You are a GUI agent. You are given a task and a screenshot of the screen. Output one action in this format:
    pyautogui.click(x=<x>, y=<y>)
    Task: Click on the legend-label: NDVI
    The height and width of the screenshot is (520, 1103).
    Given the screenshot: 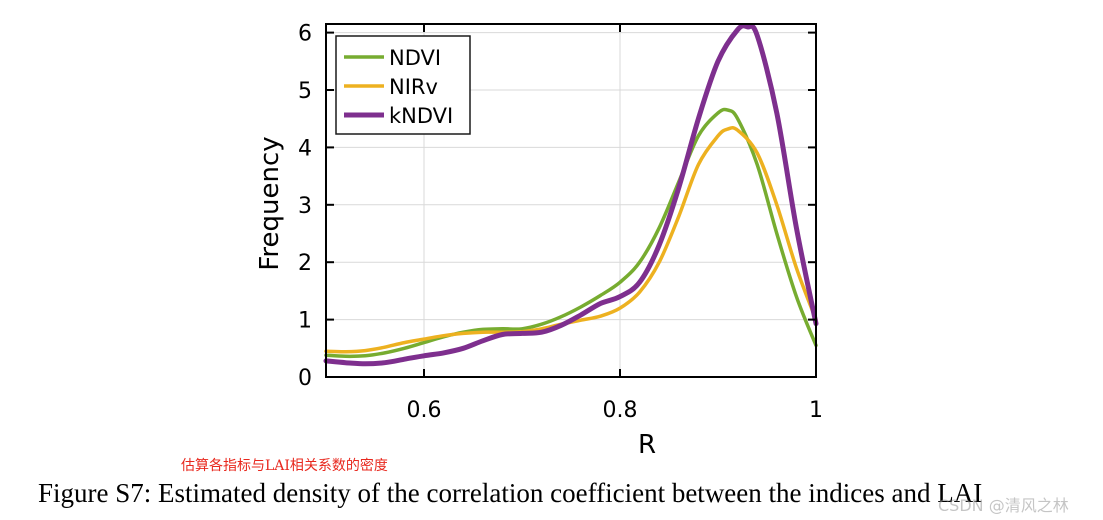 What is the action you would take?
    pyautogui.click(x=415, y=58)
    